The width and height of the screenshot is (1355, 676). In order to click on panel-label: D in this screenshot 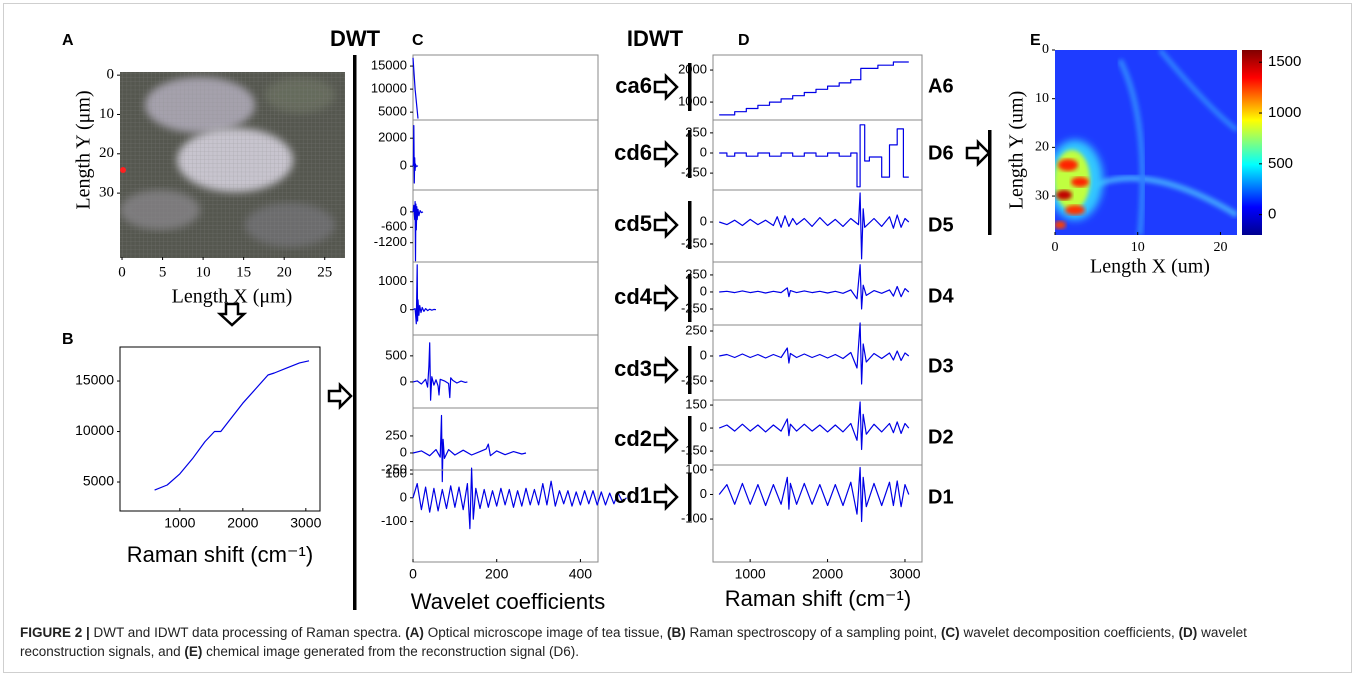, I will do `click(744, 40)`.